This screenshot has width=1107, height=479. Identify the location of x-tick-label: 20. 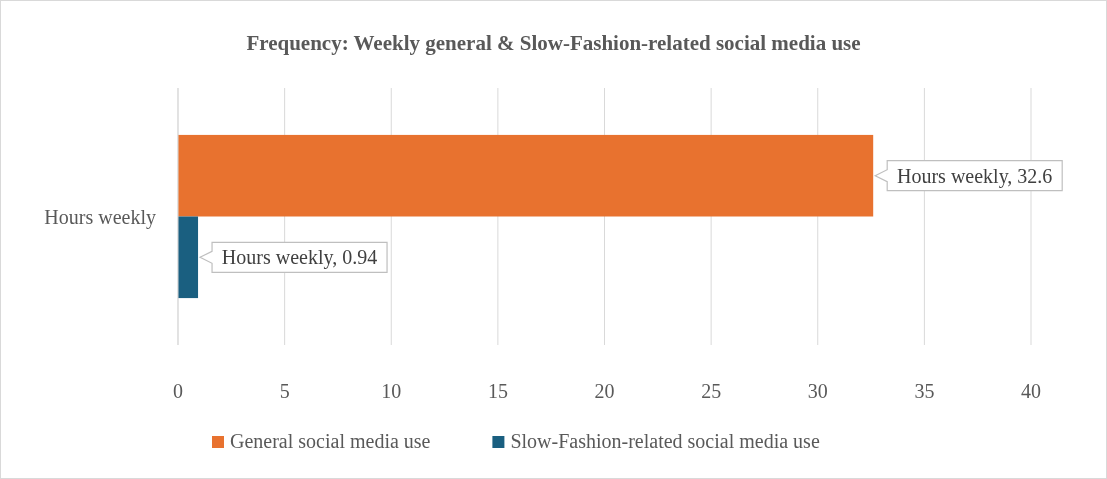
(604, 391).